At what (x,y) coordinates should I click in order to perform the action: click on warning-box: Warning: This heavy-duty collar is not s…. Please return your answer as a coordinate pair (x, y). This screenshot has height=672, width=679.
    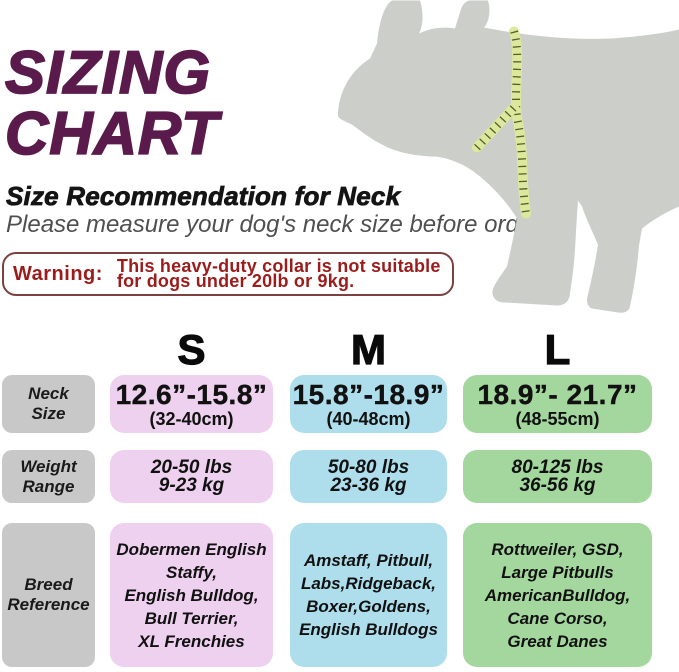
    Looking at the image, I should click on (228, 274).